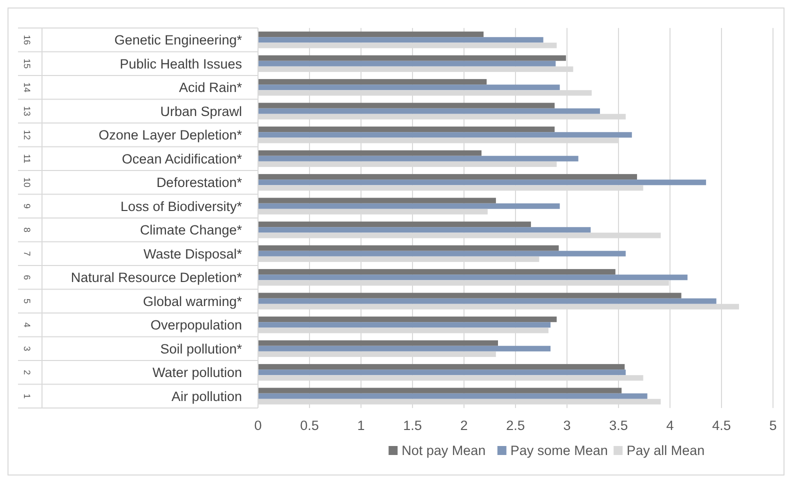  Describe the element at coordinates (27, 349) in the screenshot. I see `text: 3` at that location.